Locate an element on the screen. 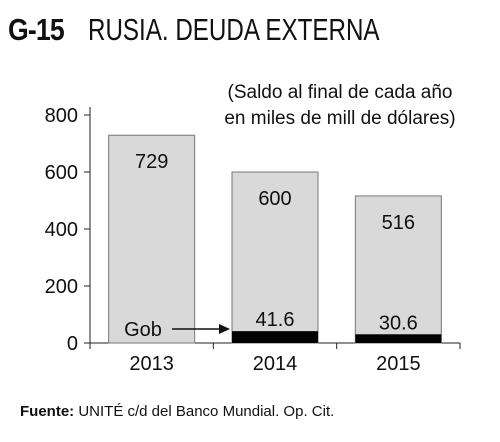 This screenshot has width=500, height=442. chart-code: G-15 is located at coordinates (36, 29).